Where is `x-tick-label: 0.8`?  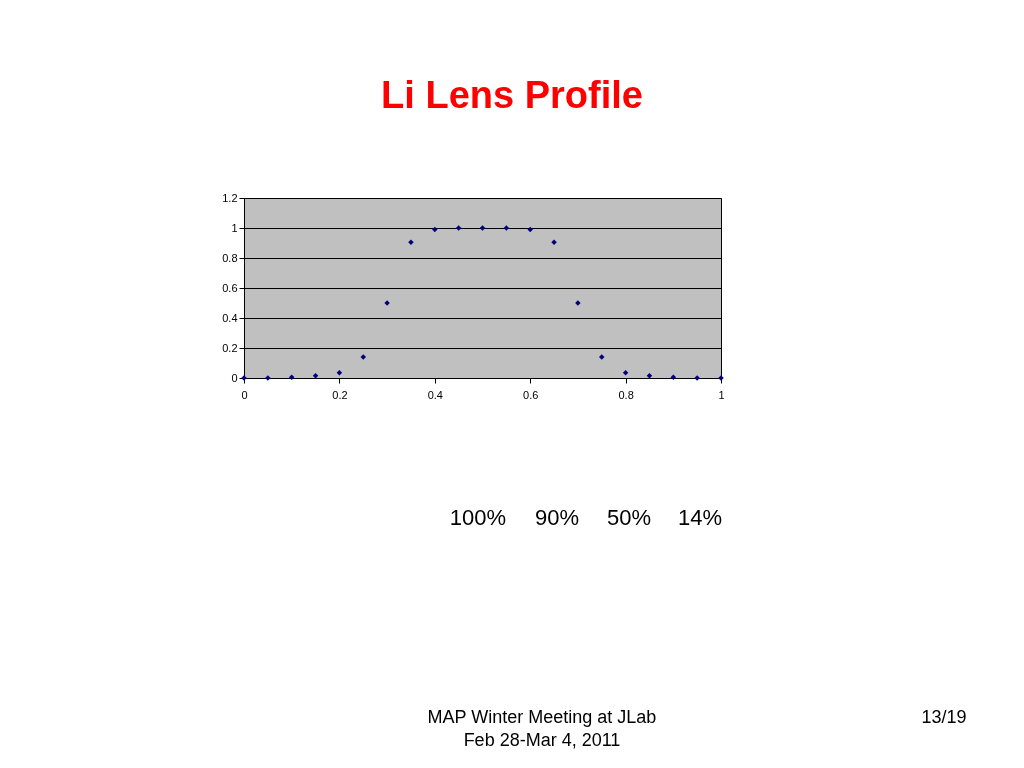
x-tick-label: 0.8 is located at coordinates (626, 394).